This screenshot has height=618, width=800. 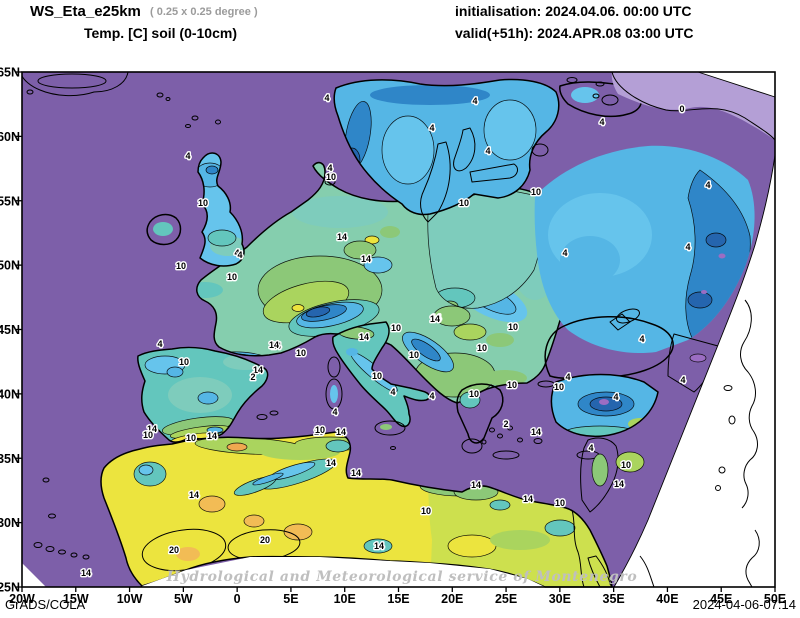 I want to click on map-shape, so click(x=440, y=135).